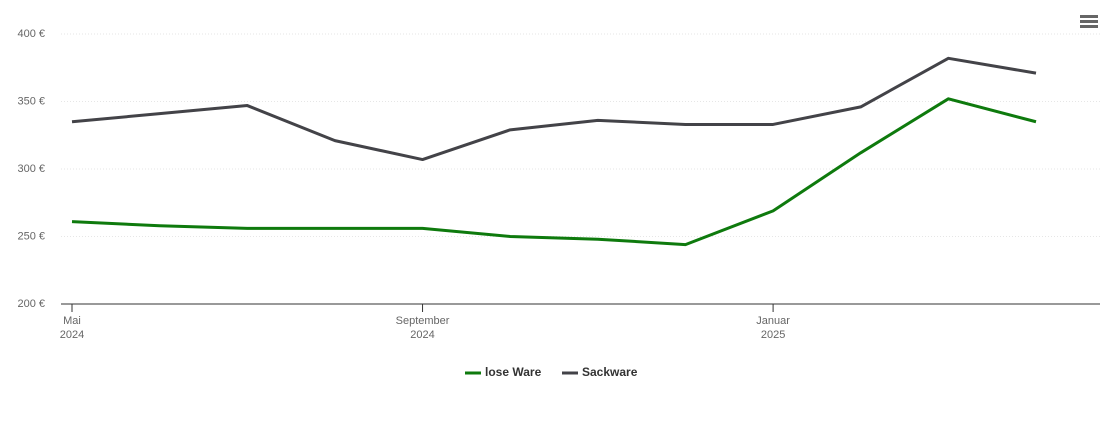  What do you see at coordinates (31, 236) in the screenshot?
I see `y-tick-label: 250 €` at bounding box center [31, 236].